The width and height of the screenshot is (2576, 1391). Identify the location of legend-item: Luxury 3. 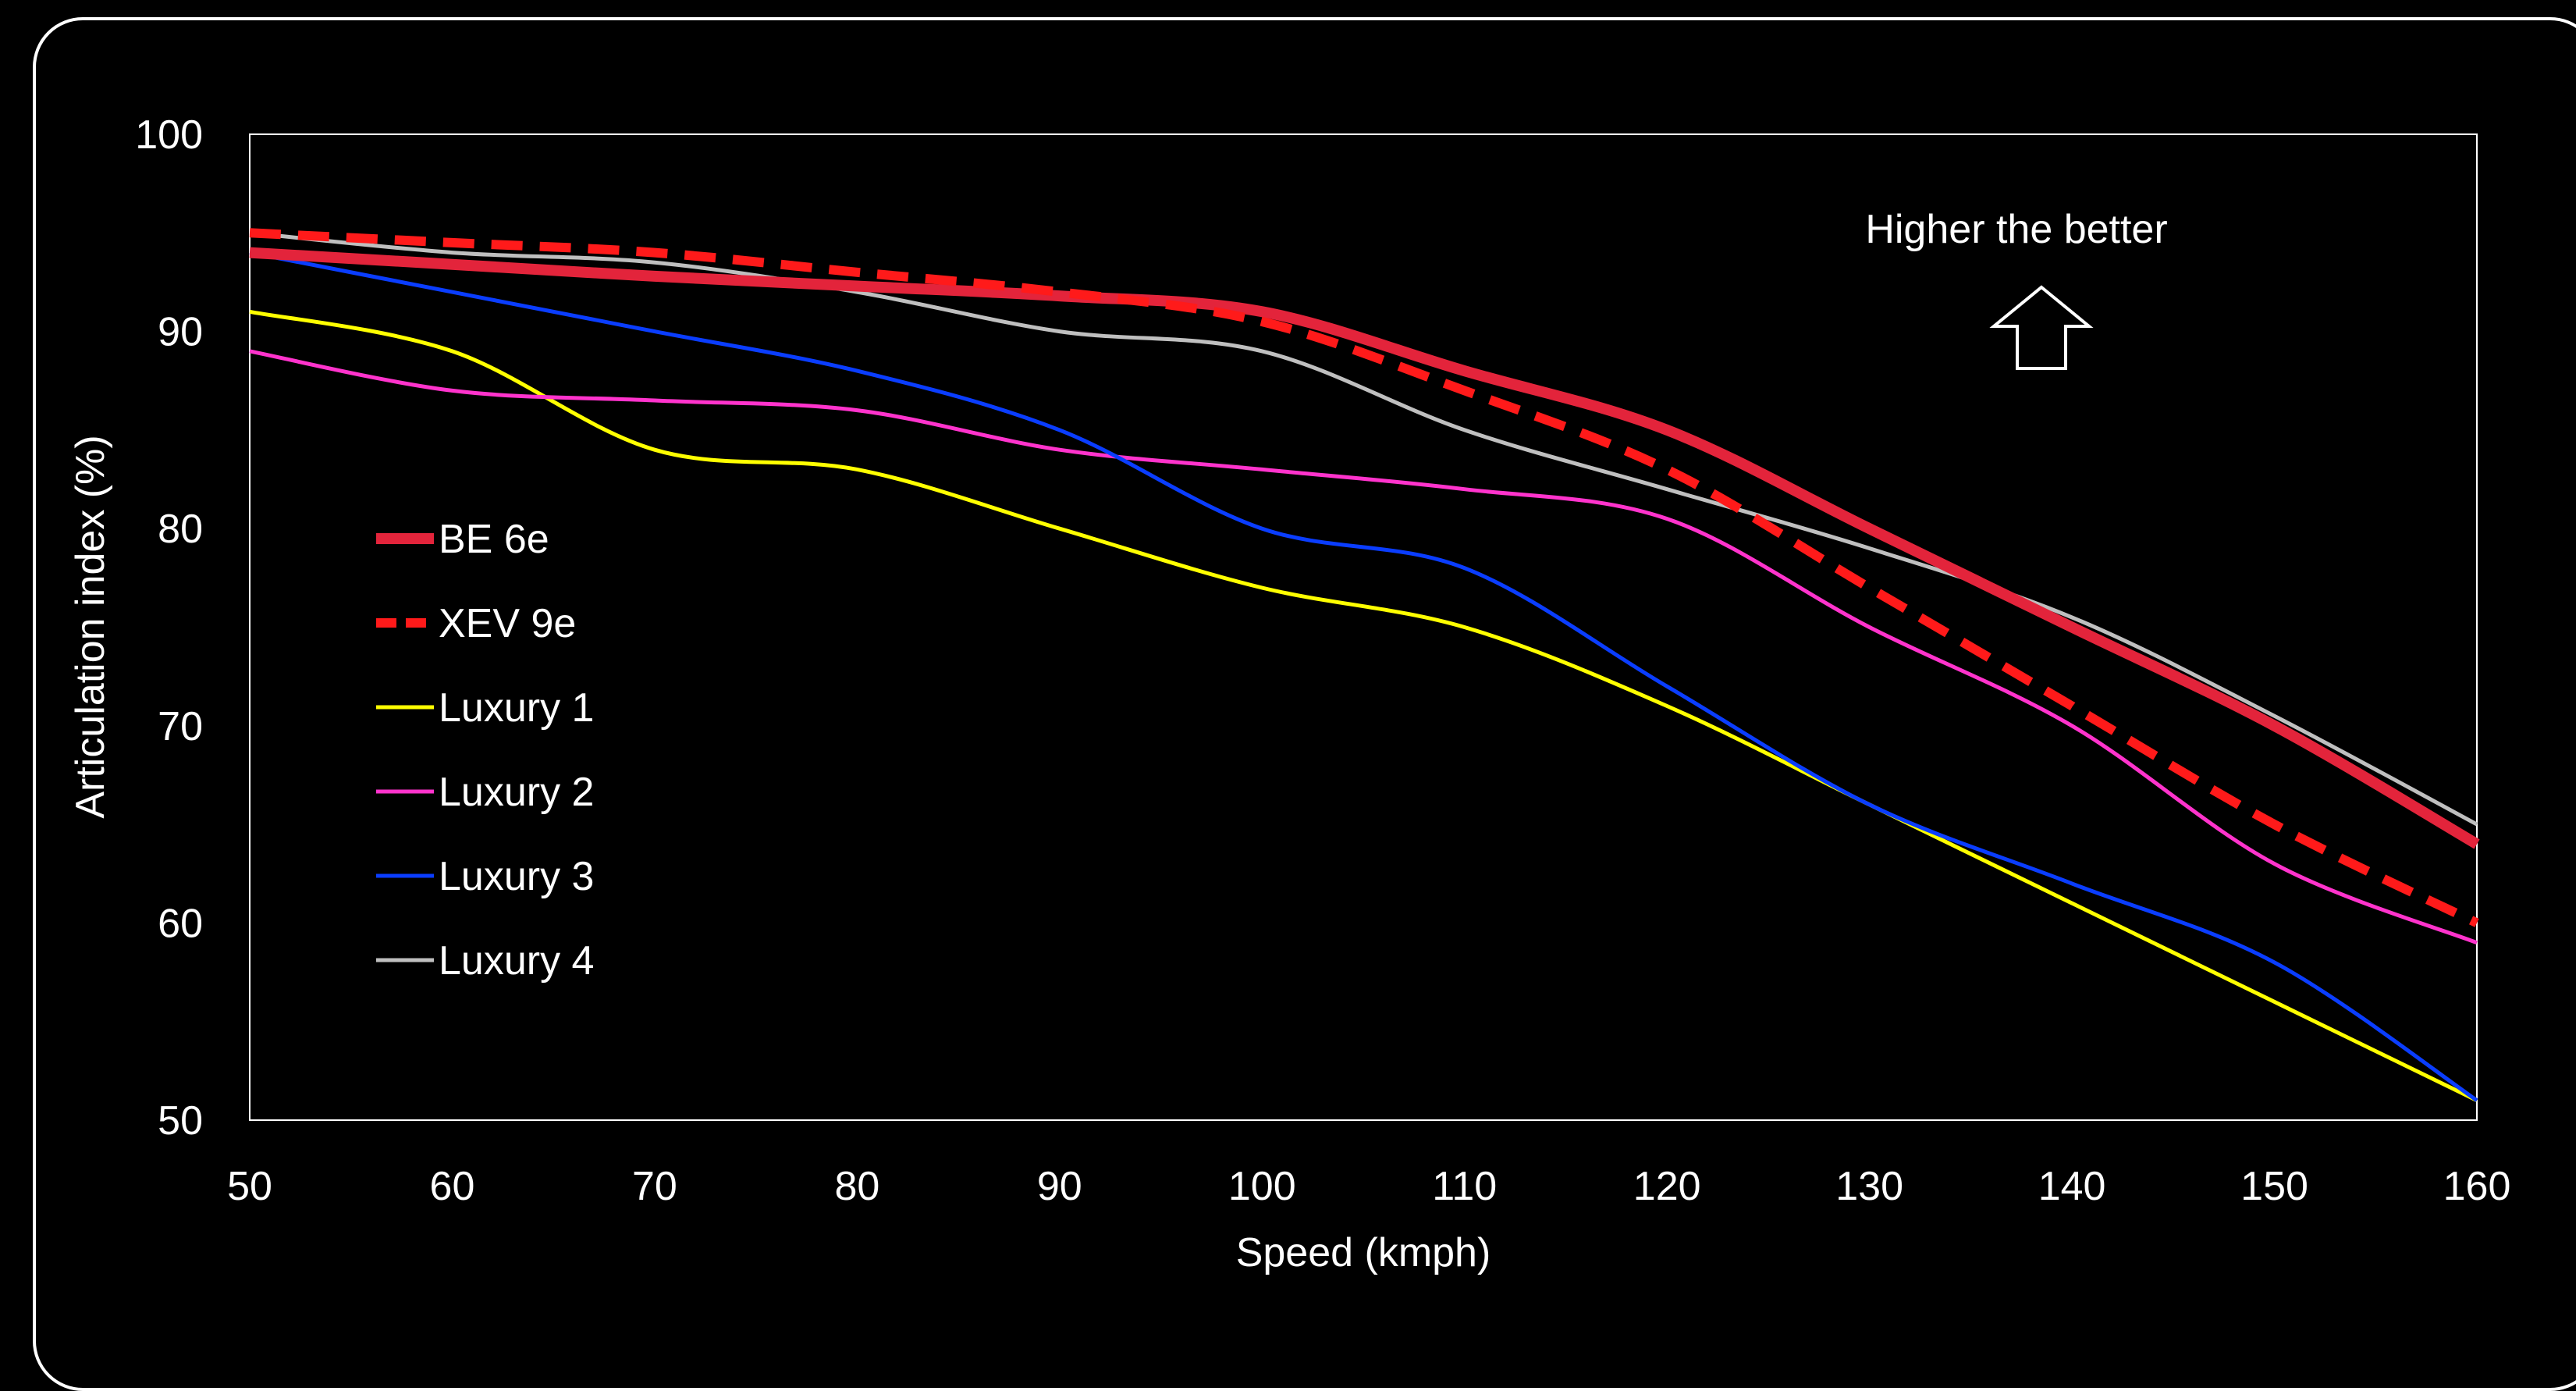
(485, 876).